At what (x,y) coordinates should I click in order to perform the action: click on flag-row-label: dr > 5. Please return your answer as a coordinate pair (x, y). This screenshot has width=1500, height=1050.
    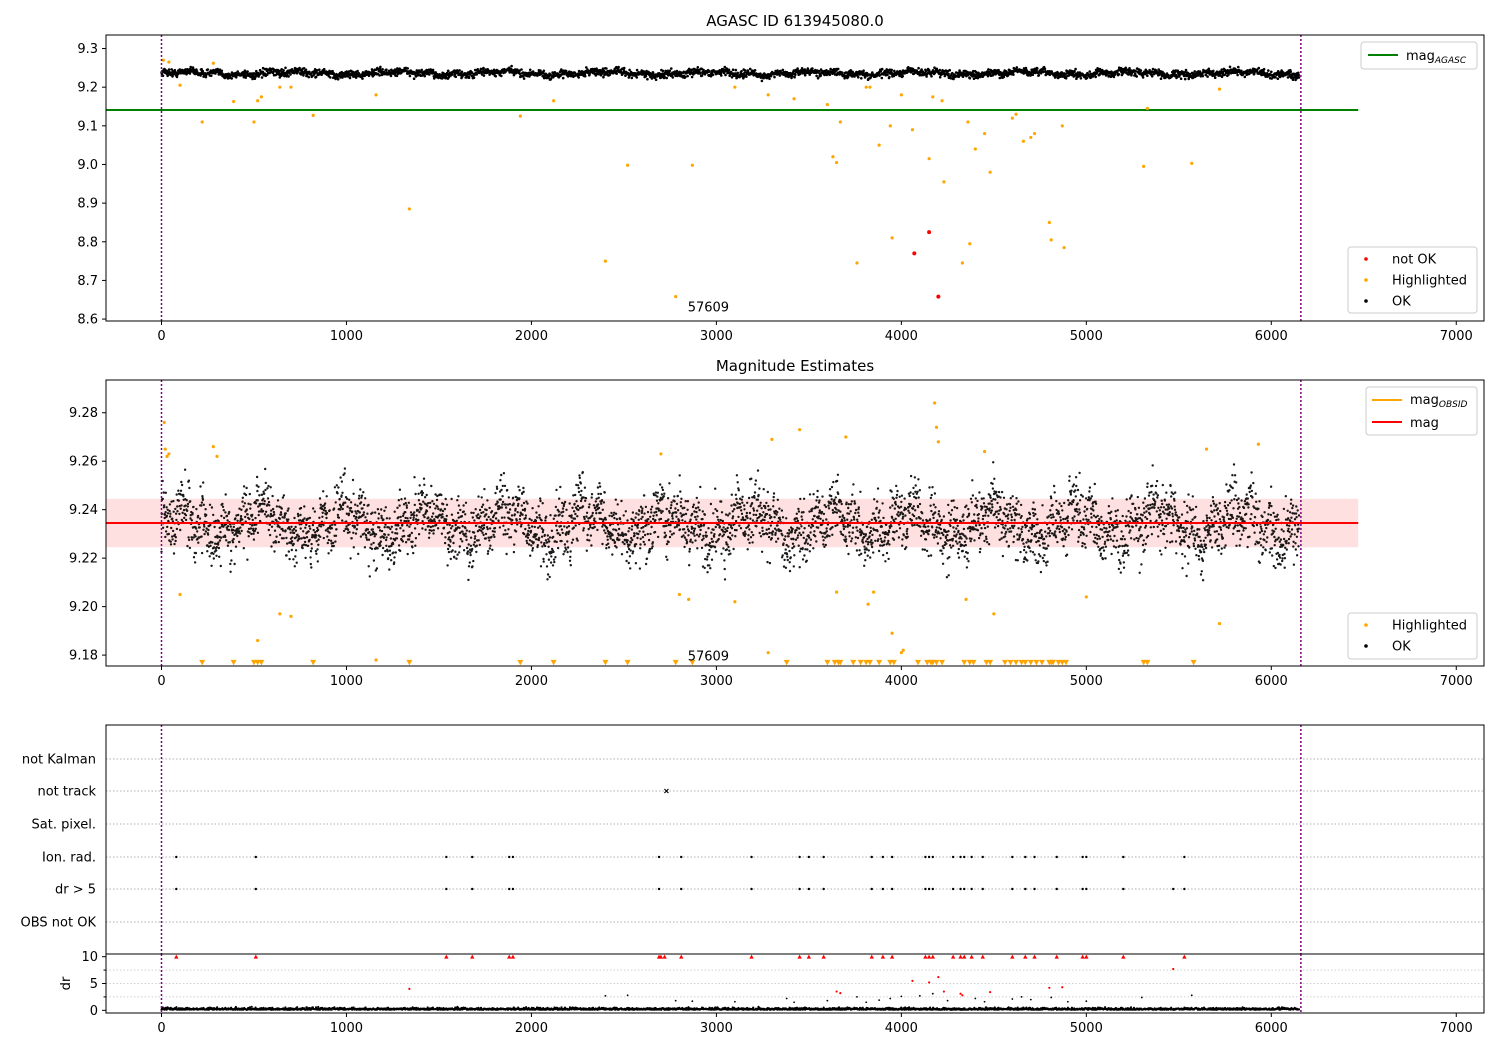
    Looking at the image, I should click on (75, 890).